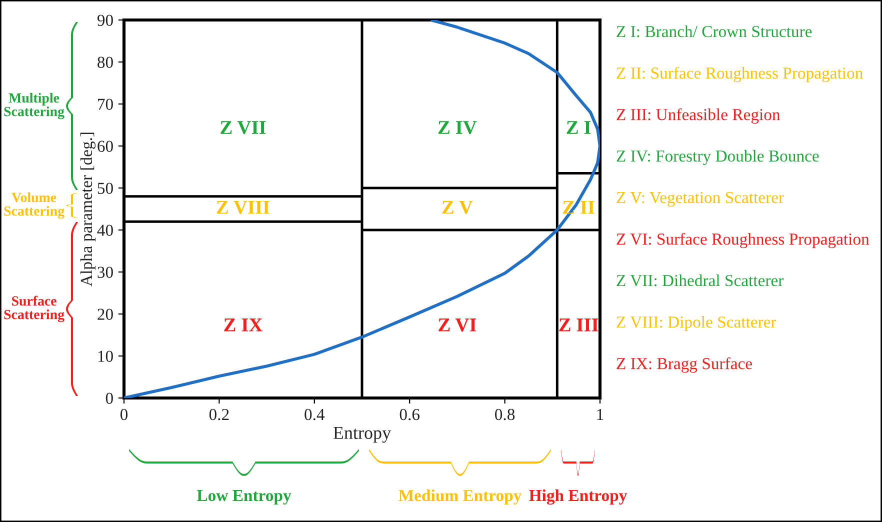 The height and width of the screenshot is (522, 882). I want to click on text: Medium Entropy, so click(460, 497).